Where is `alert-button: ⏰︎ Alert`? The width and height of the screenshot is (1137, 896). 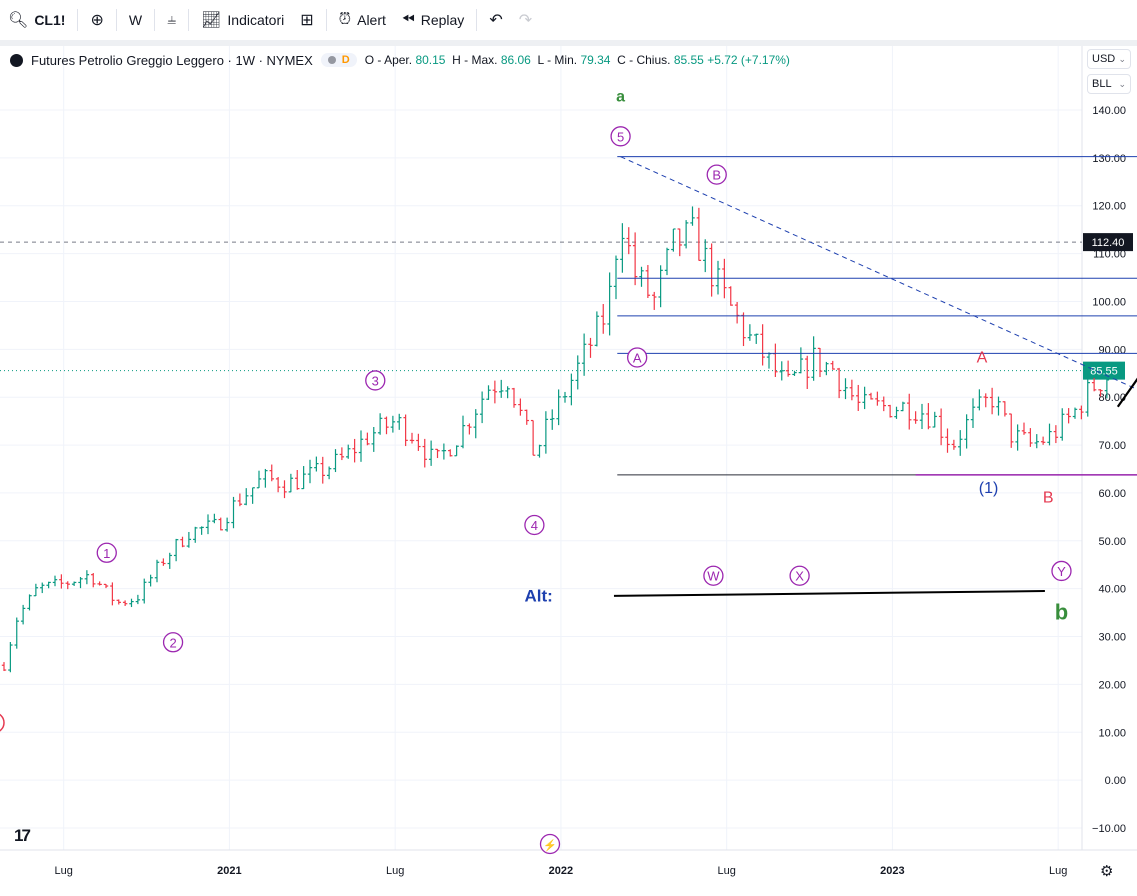 alert-button: ⏰︎ Alert is located at coordinates (362, 20).